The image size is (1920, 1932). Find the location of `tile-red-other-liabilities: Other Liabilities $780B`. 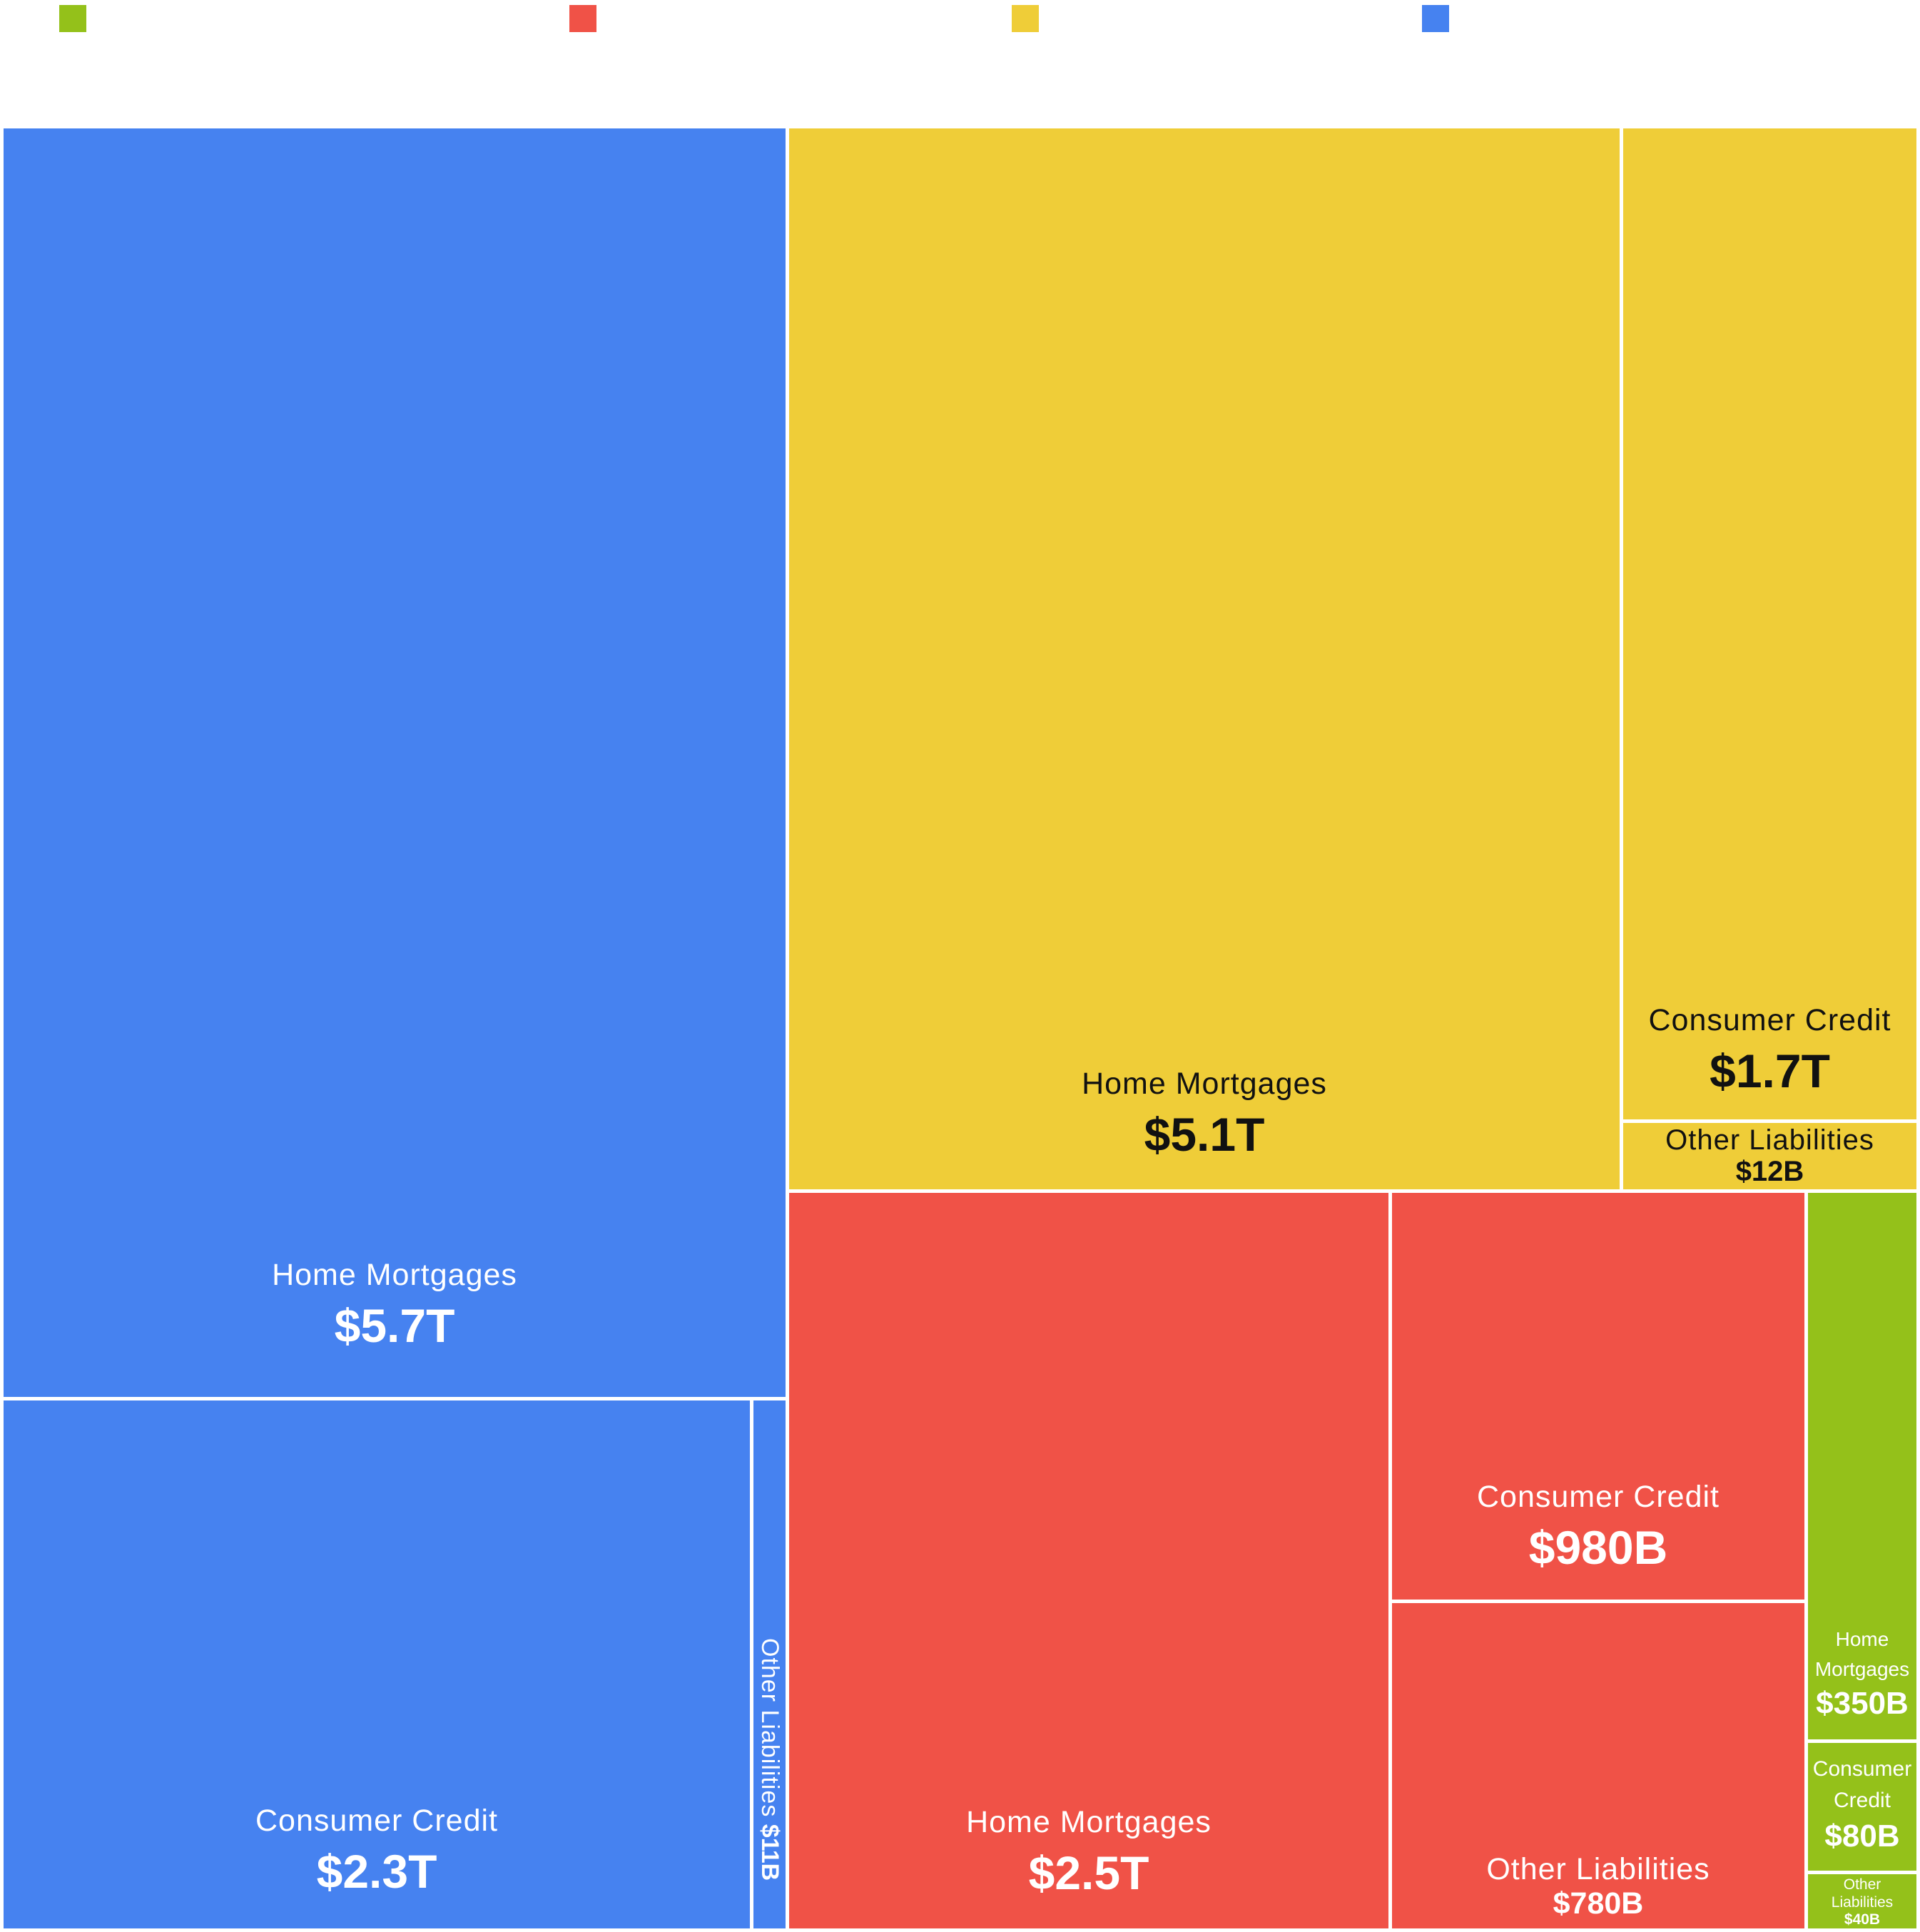

tile-red-other-liabilities: Other Liabilities $780B is located at coordinates (1598, 1766).